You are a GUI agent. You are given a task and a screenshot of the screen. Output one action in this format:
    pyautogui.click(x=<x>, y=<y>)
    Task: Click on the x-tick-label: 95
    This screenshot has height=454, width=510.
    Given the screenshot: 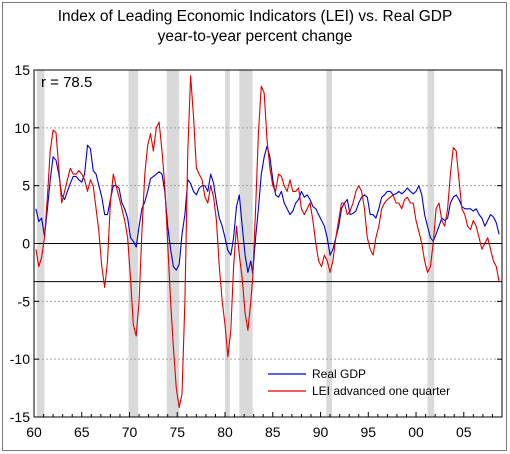 What is the action you would take?
    pyautogui.click(x=368, y=432)
    